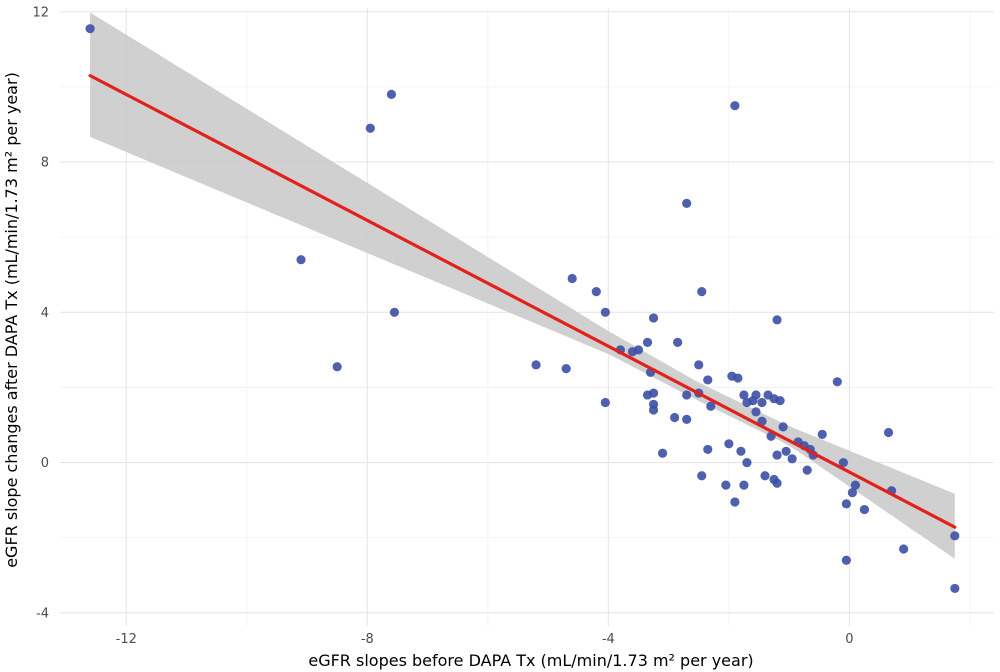 This screenshot has width=1000, height=672. What do you see at coordinates (126, 639) in the screenshot?
I see `x-tick-label: -12` at bounding box center [126, 639].